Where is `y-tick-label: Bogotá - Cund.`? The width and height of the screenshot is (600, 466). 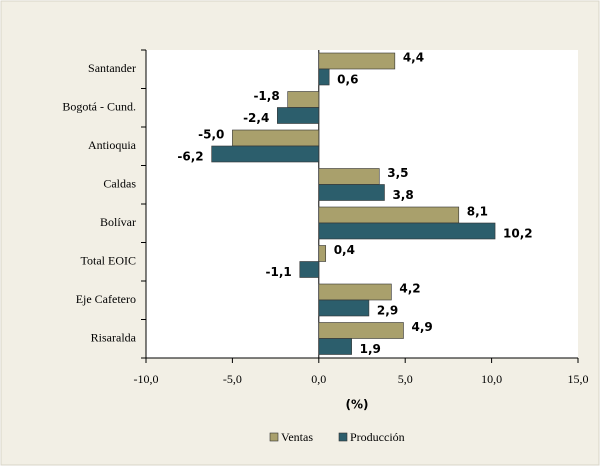 y-tick-label: Bogotá - Cund. is located at coordinates (99, 107).